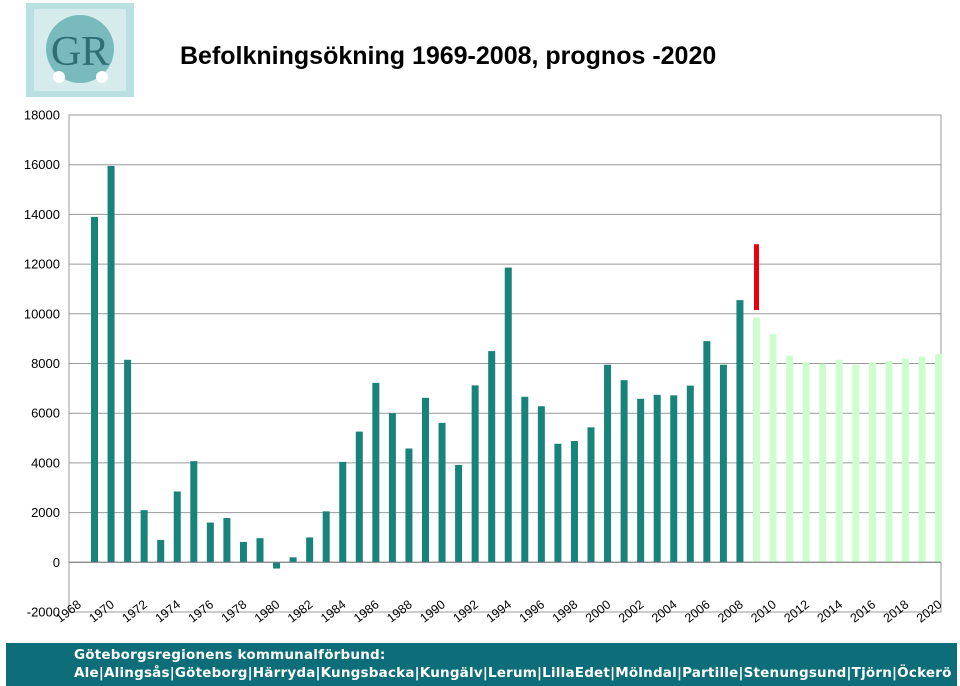 The image size is (960, 686). Describe the element at coordinates (42, 264) in the screenshot. I see `y-tick-label: 12000` at that location.